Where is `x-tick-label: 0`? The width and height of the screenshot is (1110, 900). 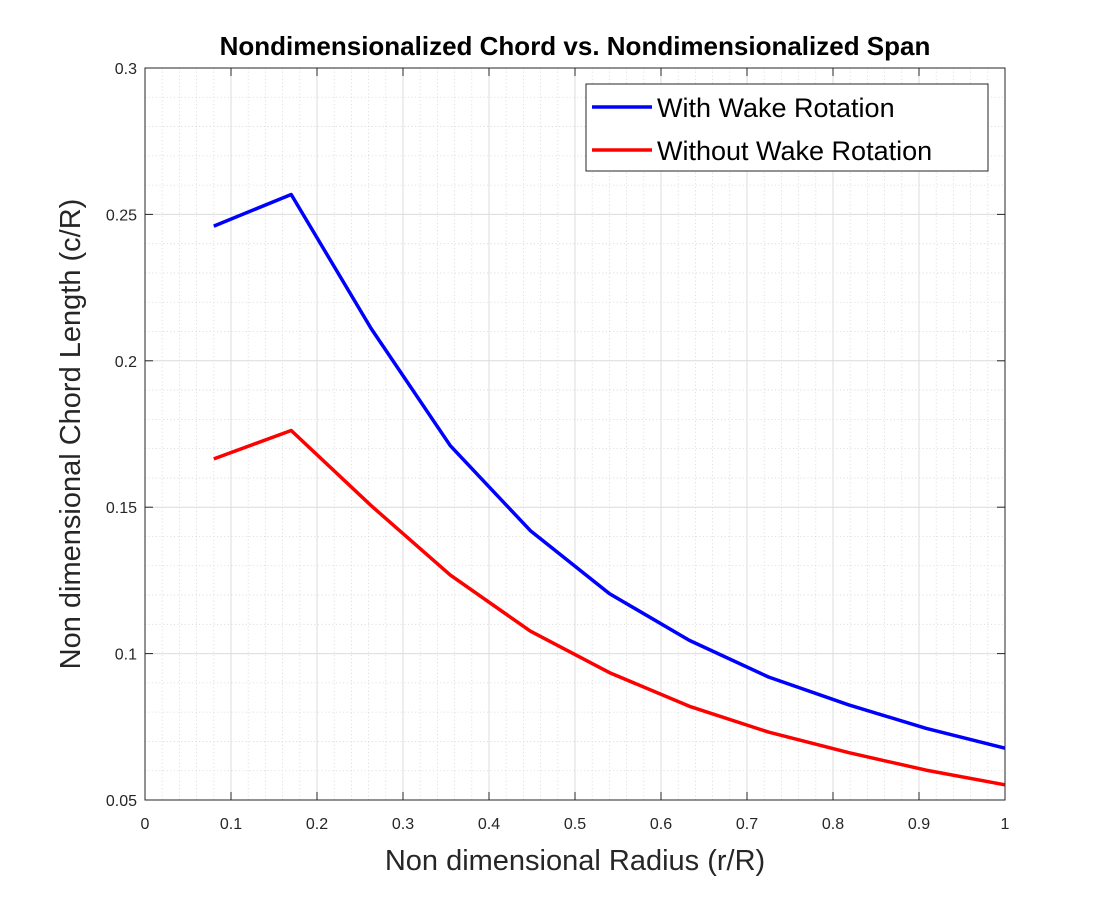
x-tick-label: 0 is located at coordinates (145, 824).